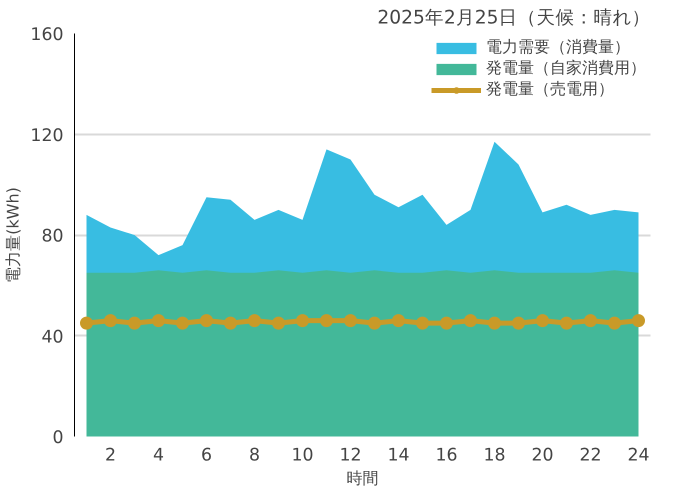 The image size is (686, 496). What do you see at coordinates (254, 456) in the screenshot?
I see `x-tick-label: 8` at bounding box center [254, 456].